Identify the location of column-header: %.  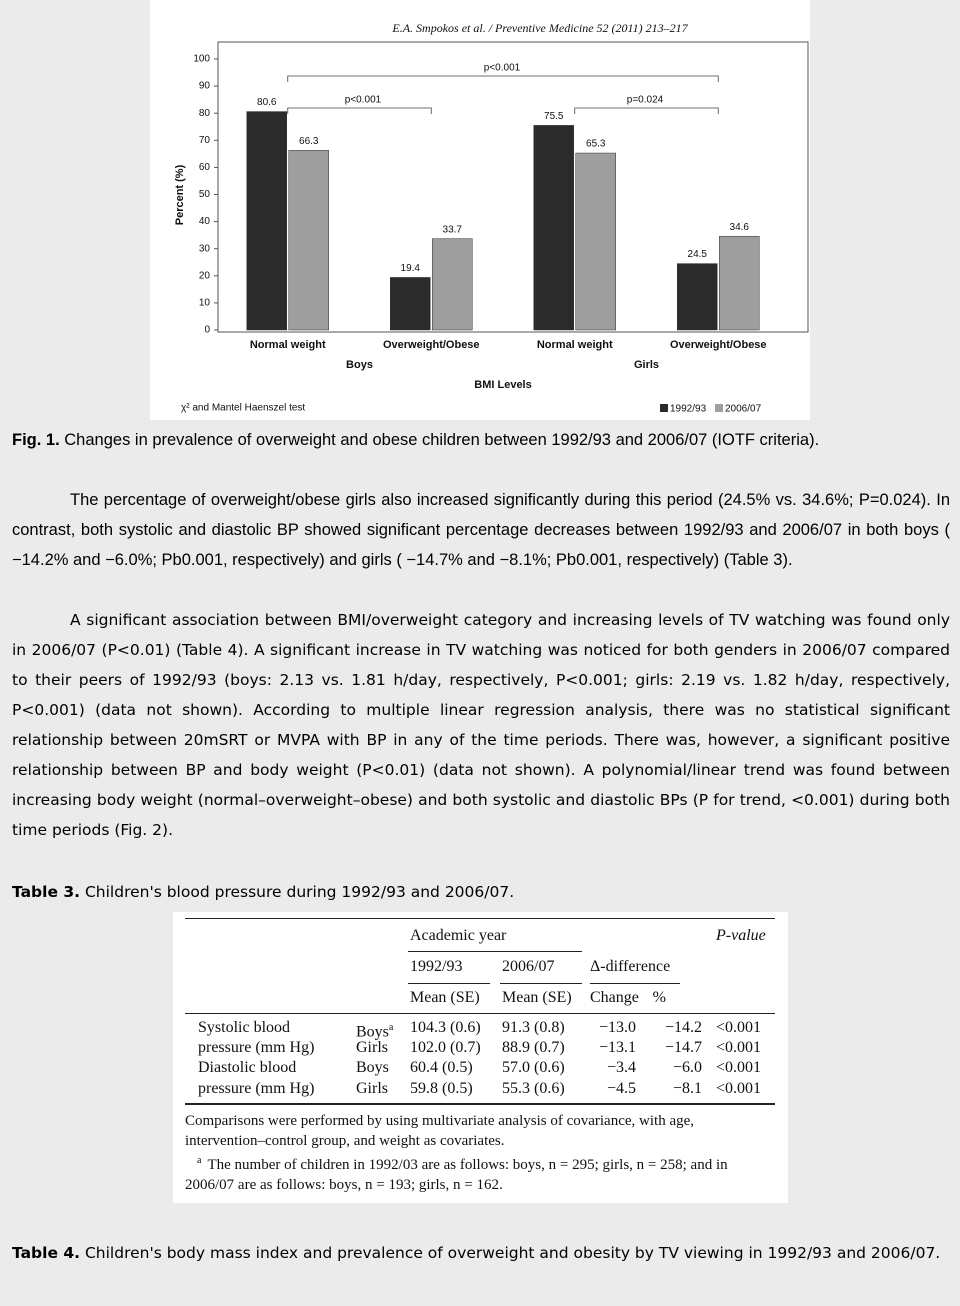
(659, 997).